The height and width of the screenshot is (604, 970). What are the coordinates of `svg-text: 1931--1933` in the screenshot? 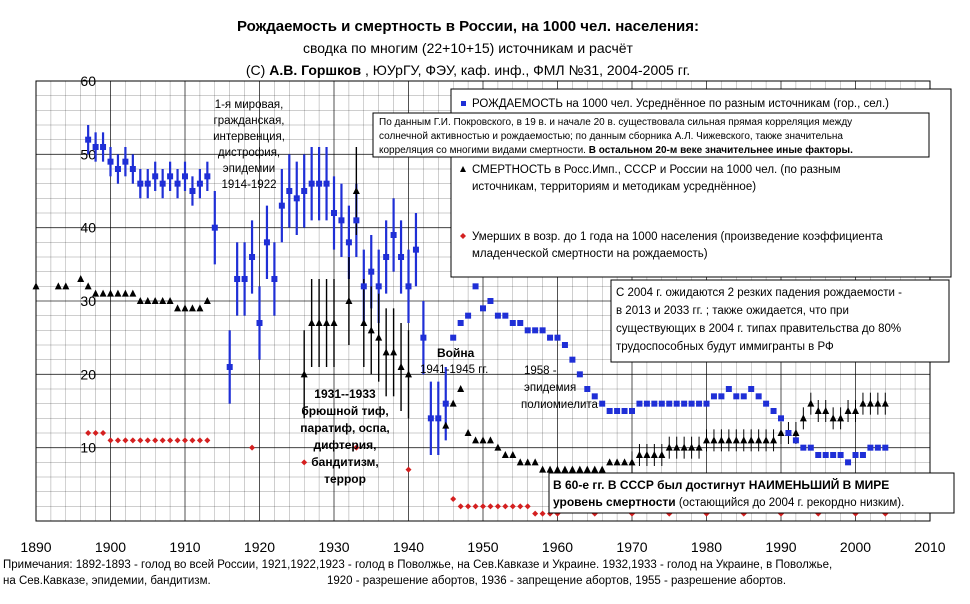 It's located at (345, 394).